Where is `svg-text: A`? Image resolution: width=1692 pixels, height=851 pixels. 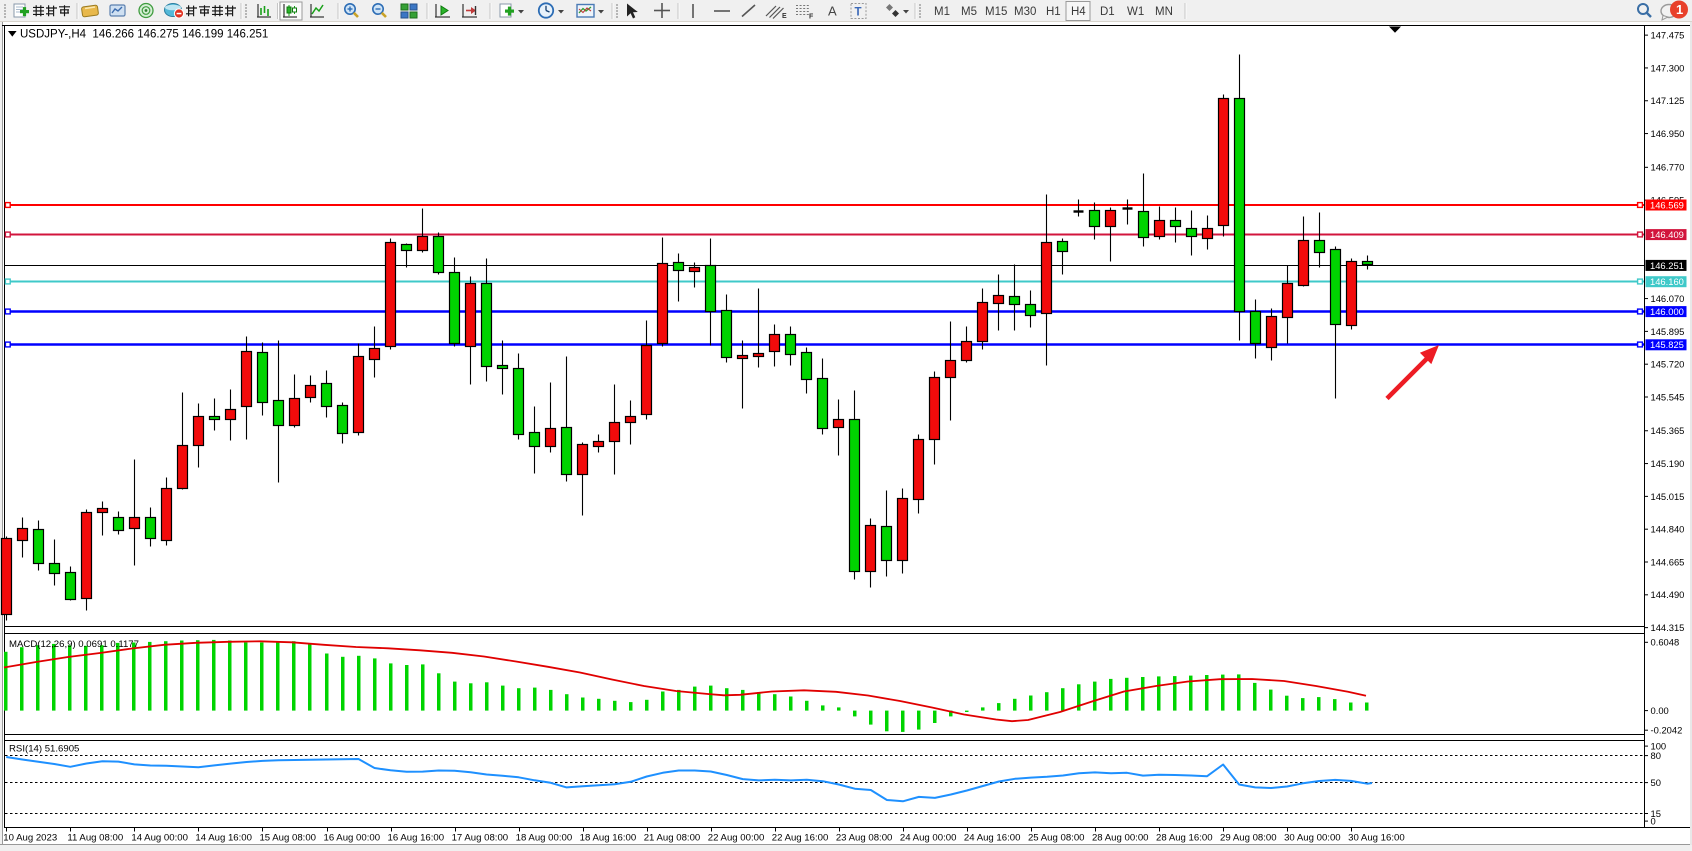
svg-text: A is located at coordinates (832, 11).